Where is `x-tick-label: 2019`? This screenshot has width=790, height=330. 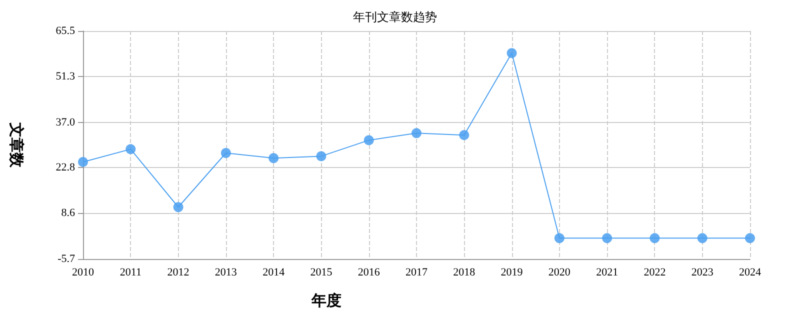 x-tick-label: 2019 is located at coordinates (512, 272).